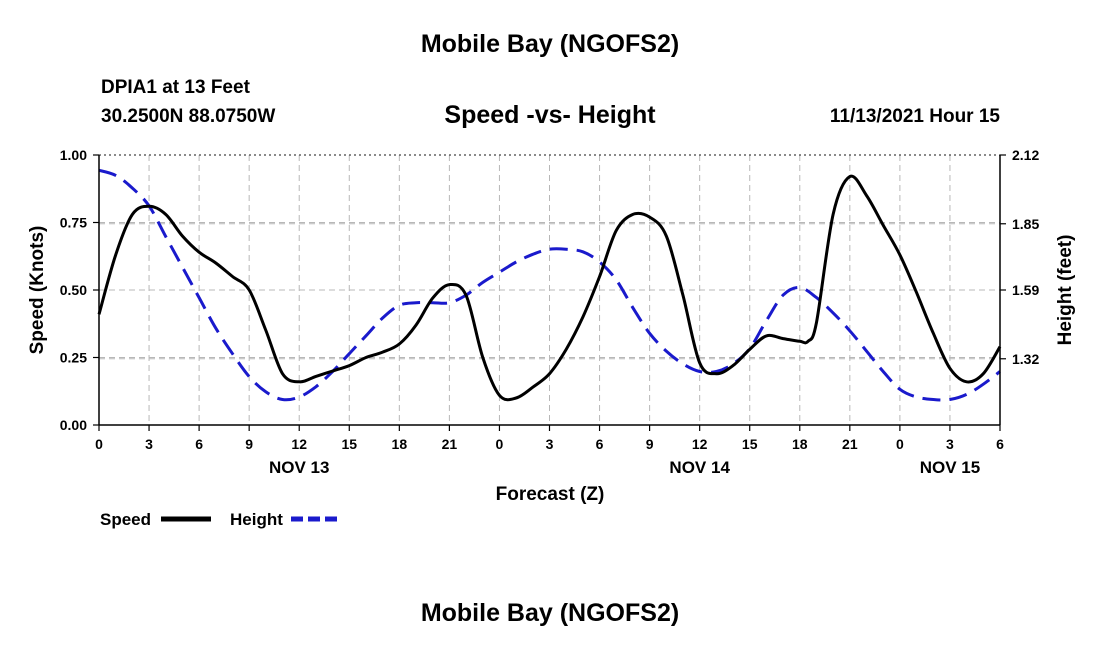 Image resolution: width=1100 pixels, height=650 pixels. What do you see at coordinates (73, 425) in the screenshot?
I see `y-tick-label: 0.00` at bounding box center [73, 425].